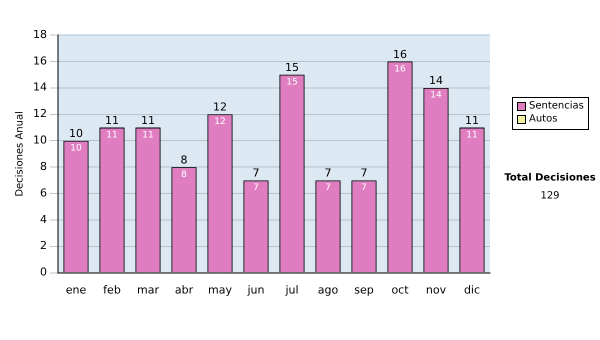  I want to click on data-label: 15, so click(292, 82).